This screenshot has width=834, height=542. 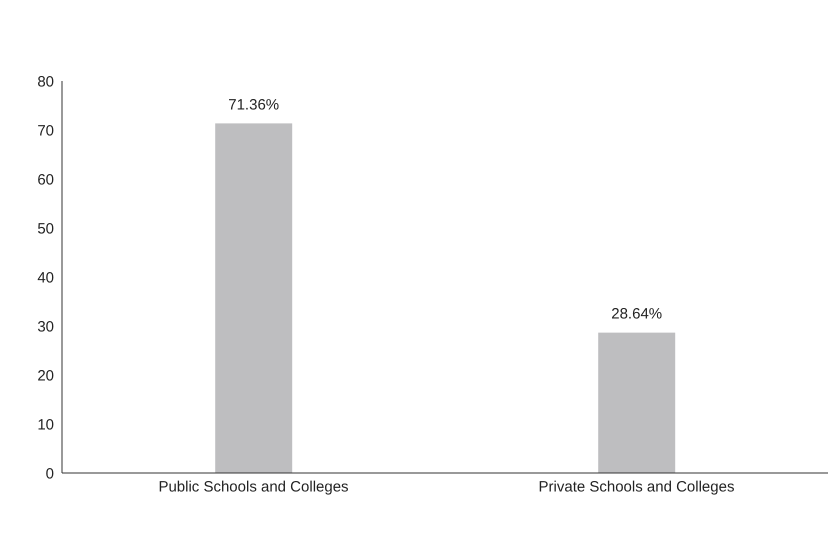 I want to click on y-tick-label: 0, so click(x=50, y=473).